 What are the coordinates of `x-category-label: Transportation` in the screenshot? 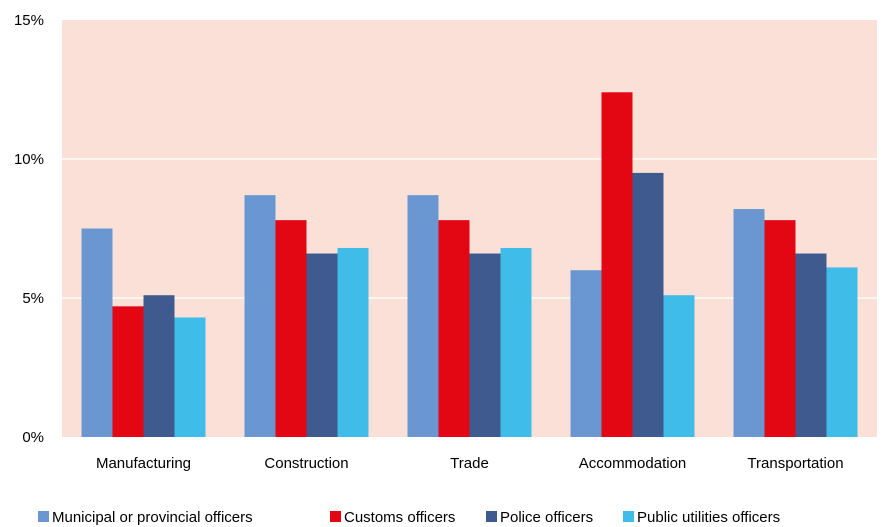 It's located at (795, 463).